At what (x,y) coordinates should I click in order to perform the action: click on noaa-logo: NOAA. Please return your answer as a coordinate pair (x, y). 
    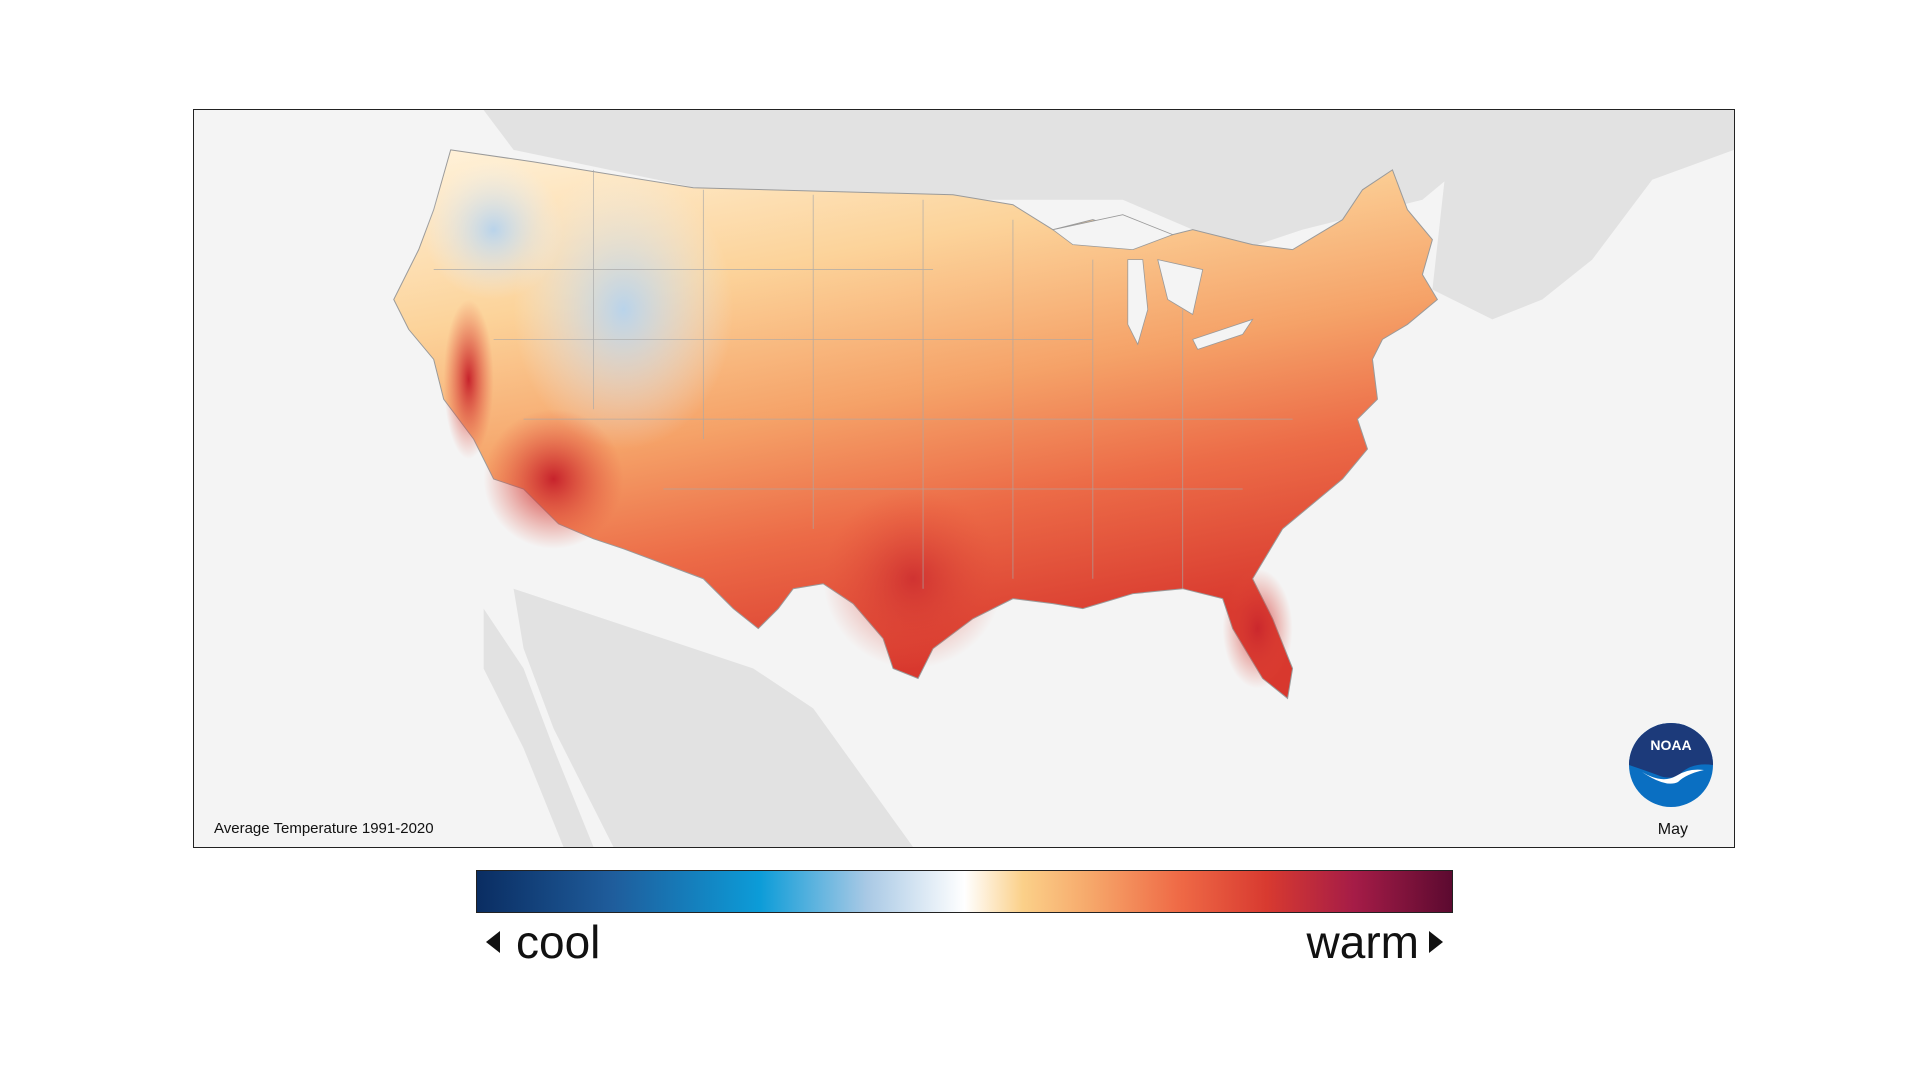
    Looking at the image, I should click on (1671, 765).